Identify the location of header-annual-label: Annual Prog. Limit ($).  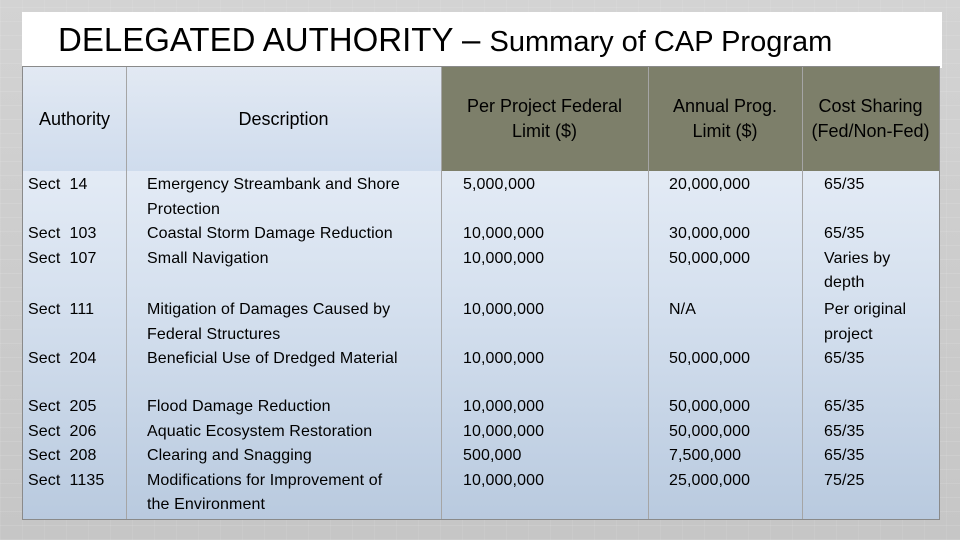
(725, 118).